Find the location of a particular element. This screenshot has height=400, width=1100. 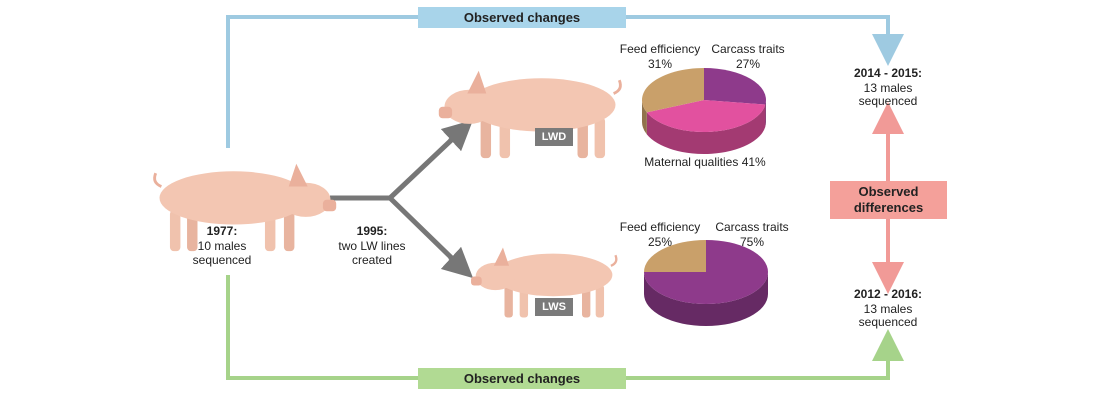

observed-changes-top: Observed changes is located at coordinates (522, 17).